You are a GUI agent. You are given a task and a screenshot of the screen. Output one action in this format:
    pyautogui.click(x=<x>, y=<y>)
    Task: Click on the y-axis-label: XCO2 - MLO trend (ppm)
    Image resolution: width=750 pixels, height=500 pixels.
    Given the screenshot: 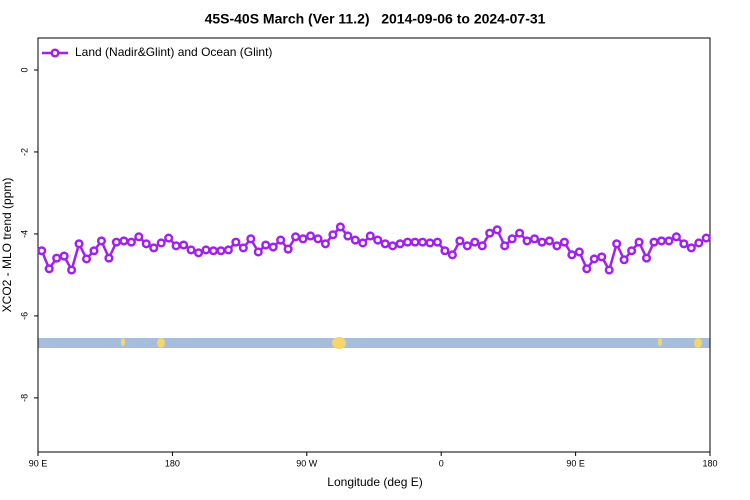 What is the action you would take?
    pyautogui.click(x=7, y=245)
    